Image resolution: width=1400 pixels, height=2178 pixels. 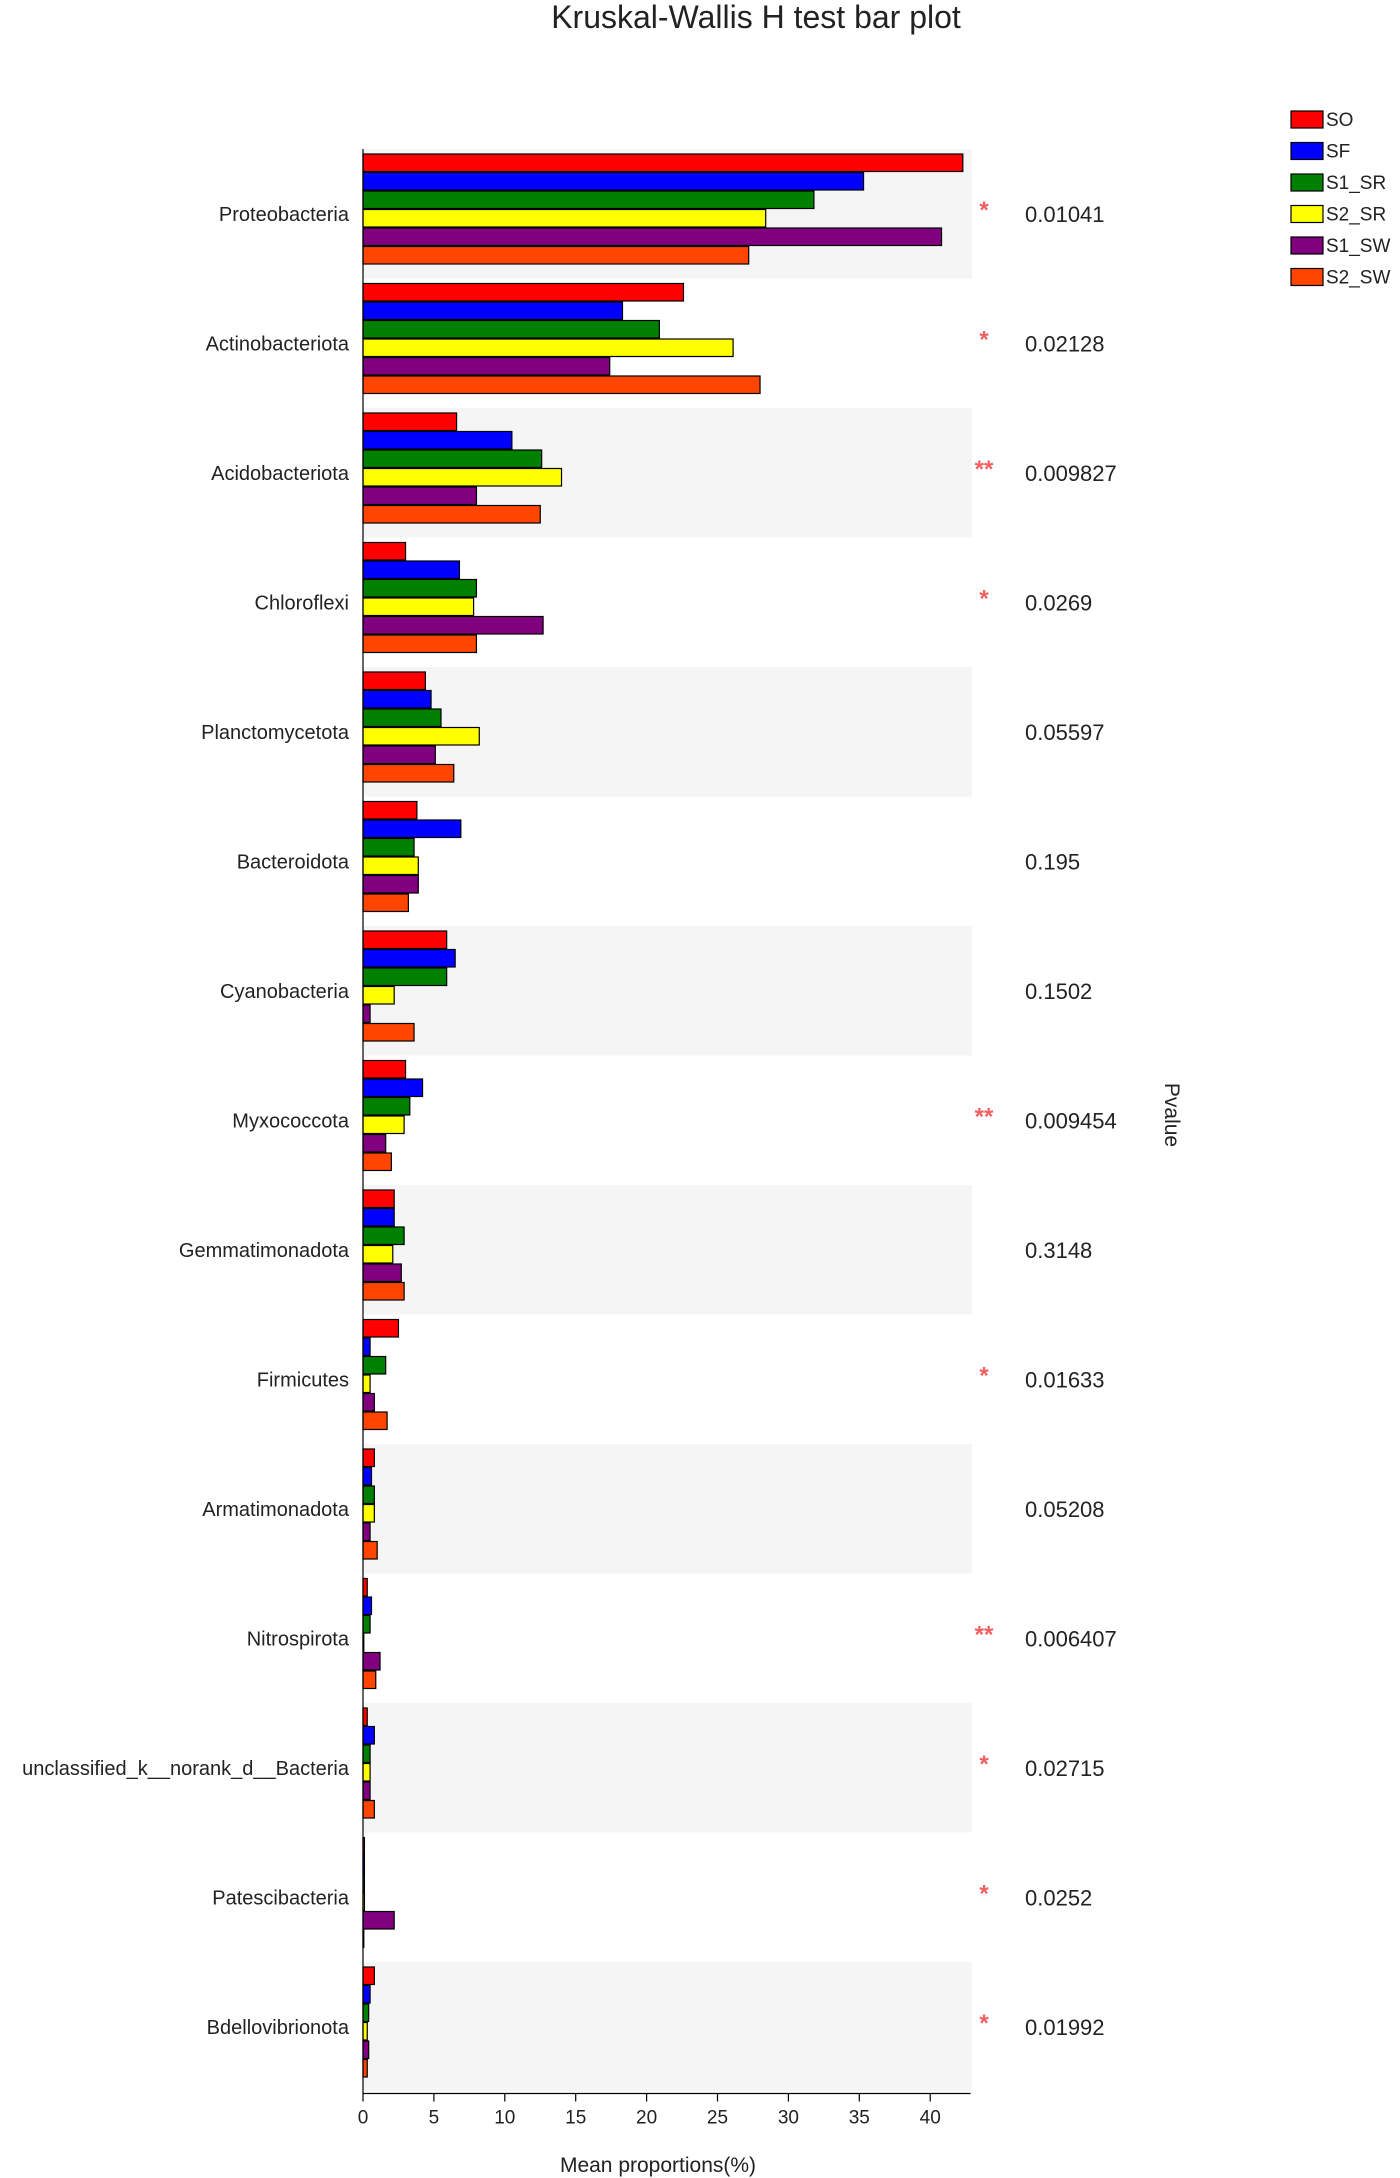 I want to click on chart-title: Kruskal-Wallis H test bar plot, so click(x=756, y=17).